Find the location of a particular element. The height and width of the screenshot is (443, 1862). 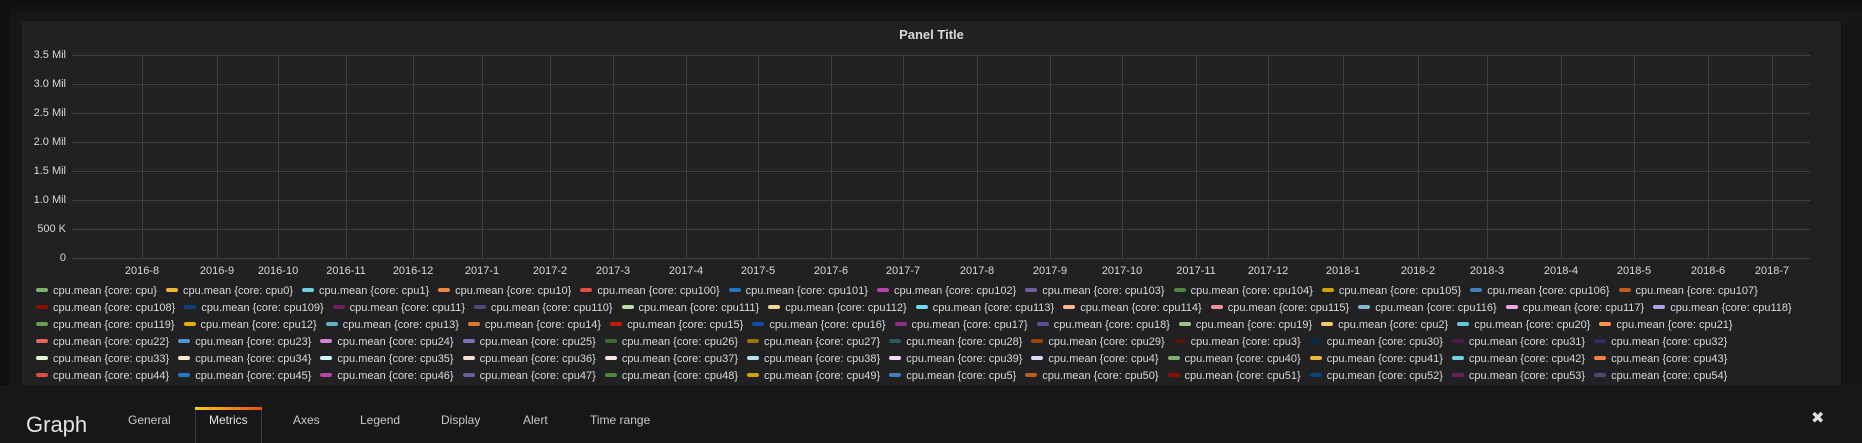

legend-label: cpu.mean {core: cpu19} is located at coordinates (1254, 325).